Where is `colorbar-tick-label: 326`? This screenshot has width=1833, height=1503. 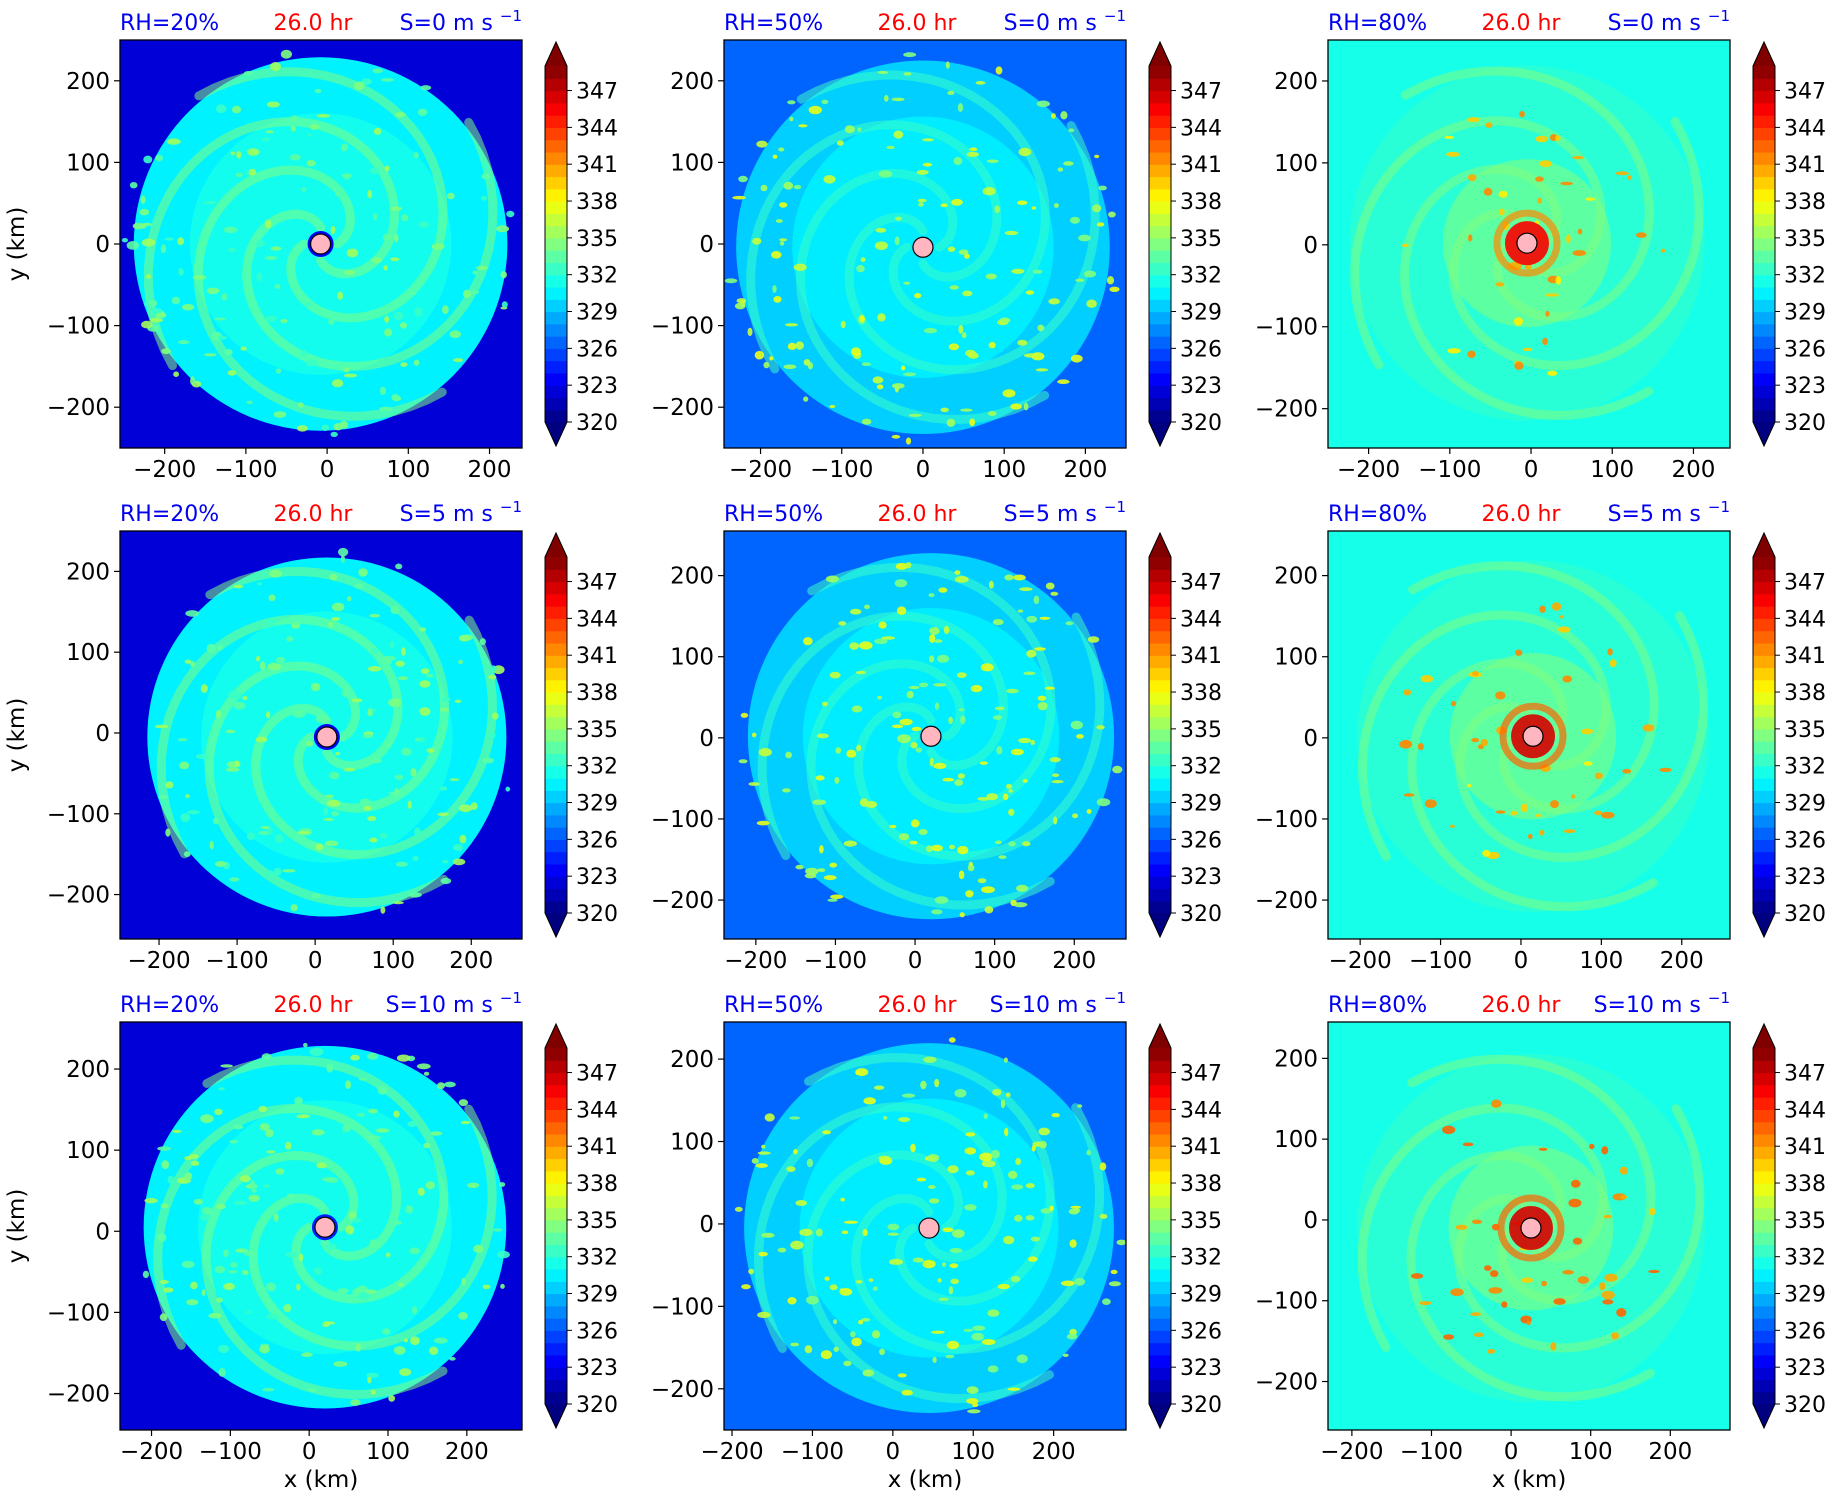 colorbar-tick-label: 326 is located at coordinates (1201, 840).